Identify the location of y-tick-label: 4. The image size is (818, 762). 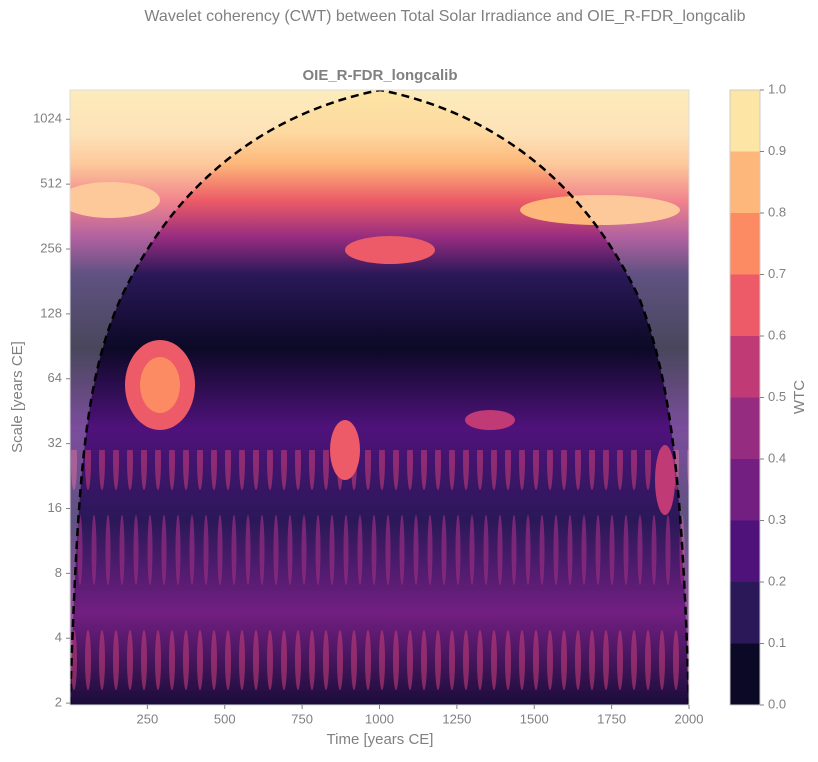
(58, 637).